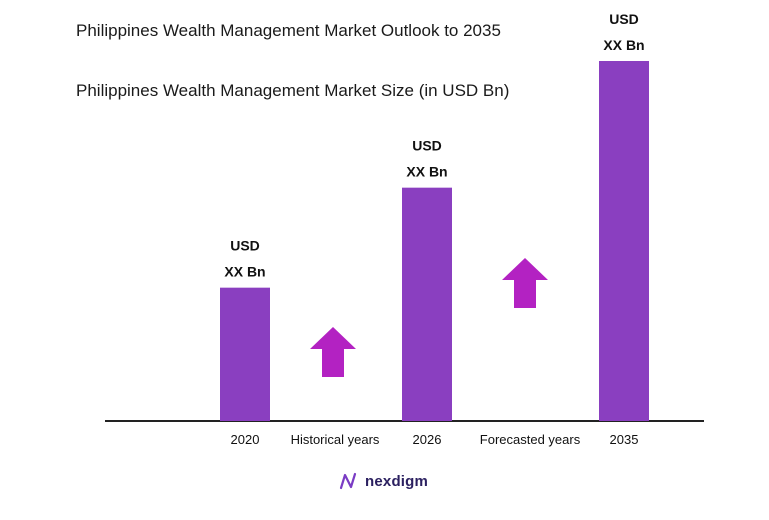  I want to click on period-label: Historical years, so click(335, 439).